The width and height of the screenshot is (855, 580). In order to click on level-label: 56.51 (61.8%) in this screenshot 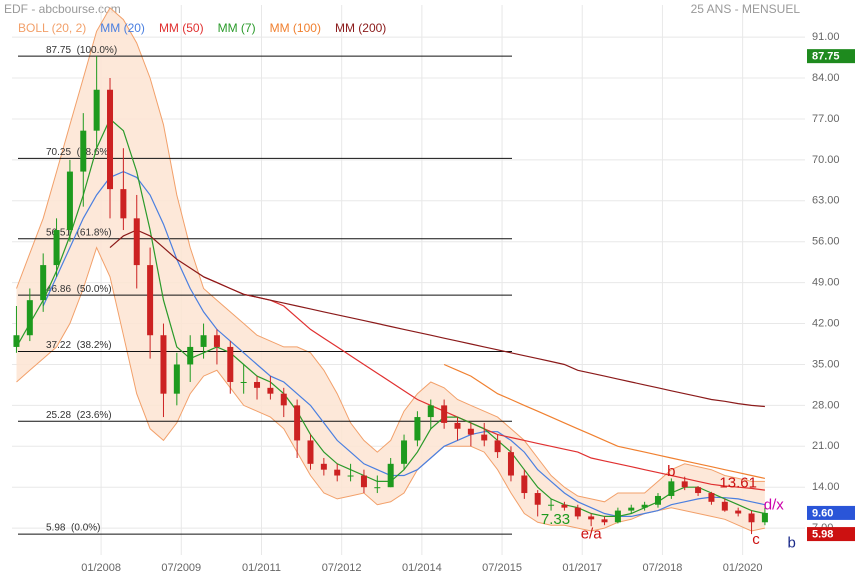, I will do `click(79, 232)`.